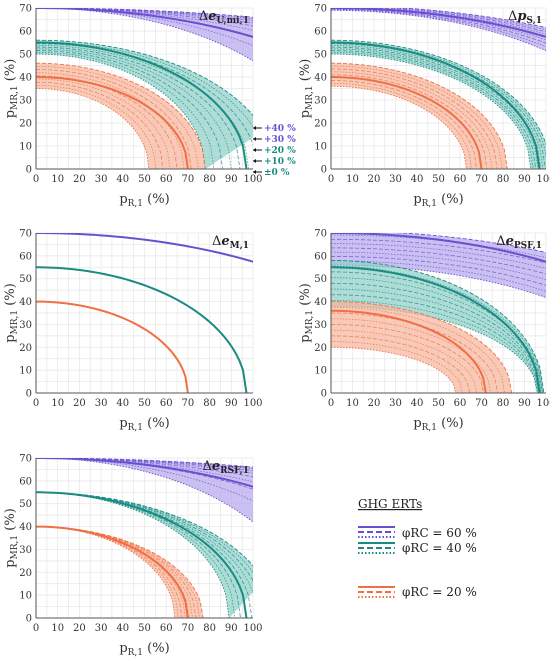  I want to click on legend-entry-20: φRC = 20 %, so click(417, 592).